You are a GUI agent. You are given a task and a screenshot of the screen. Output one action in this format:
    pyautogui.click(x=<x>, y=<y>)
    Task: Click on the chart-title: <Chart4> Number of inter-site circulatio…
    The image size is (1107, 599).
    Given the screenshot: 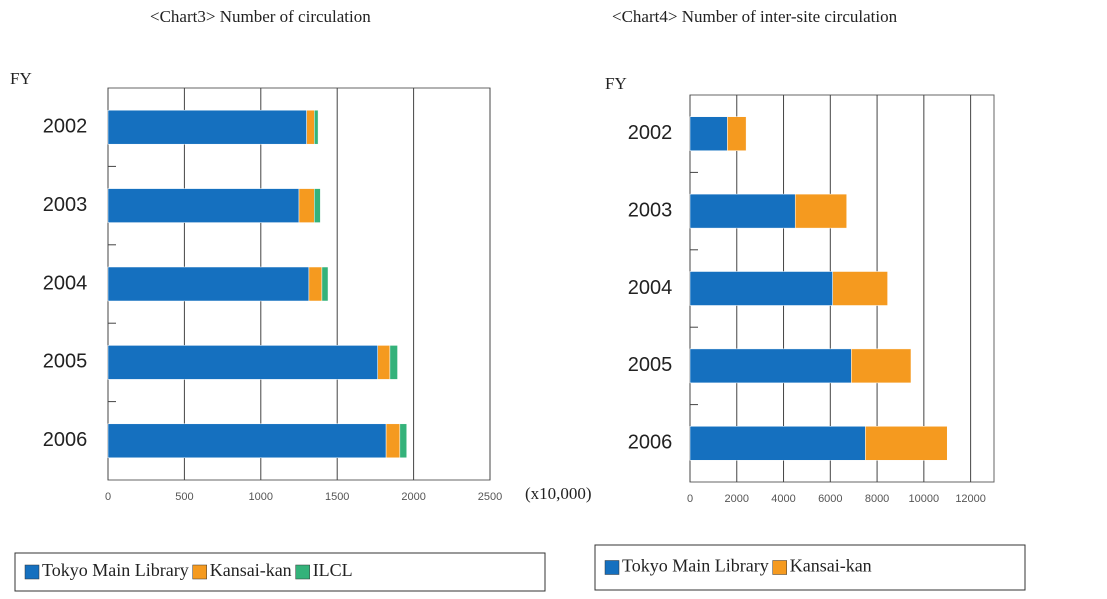 What is the action you would take?
    pyautogui.click(x=755, y=16)
    